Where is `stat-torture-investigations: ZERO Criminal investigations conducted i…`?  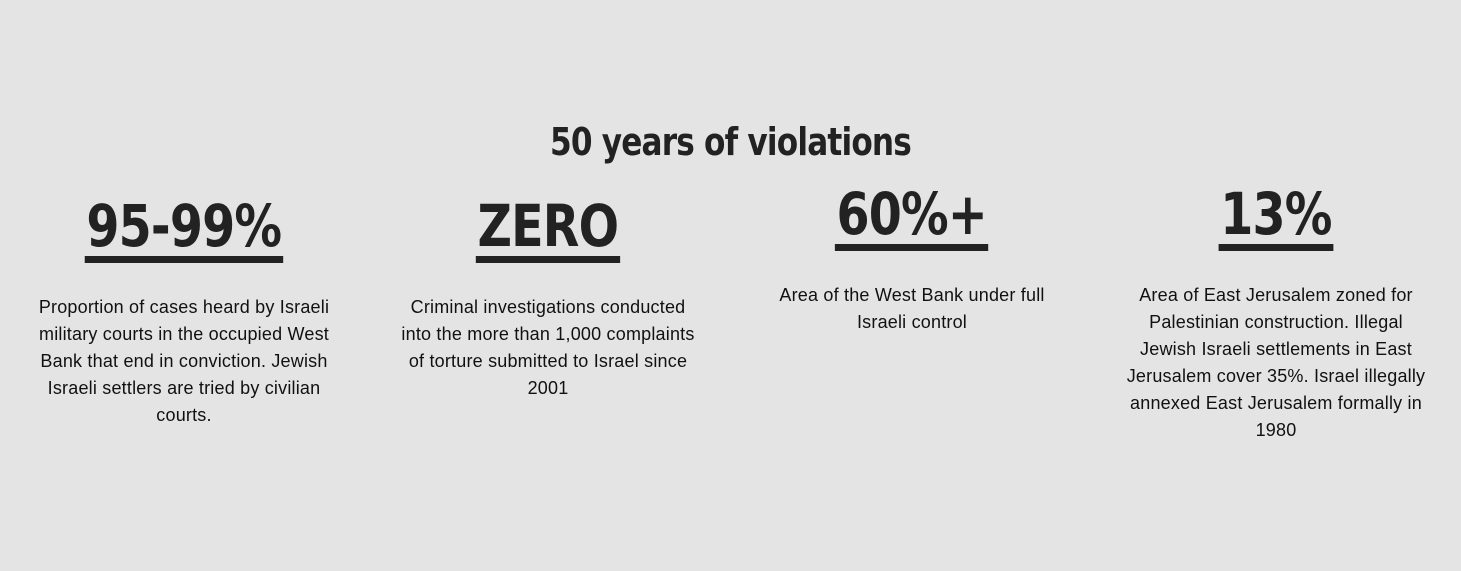
stat-torture-investigations: ZERO Criminal investigations conducted i… is located at coordinates (548, 299).